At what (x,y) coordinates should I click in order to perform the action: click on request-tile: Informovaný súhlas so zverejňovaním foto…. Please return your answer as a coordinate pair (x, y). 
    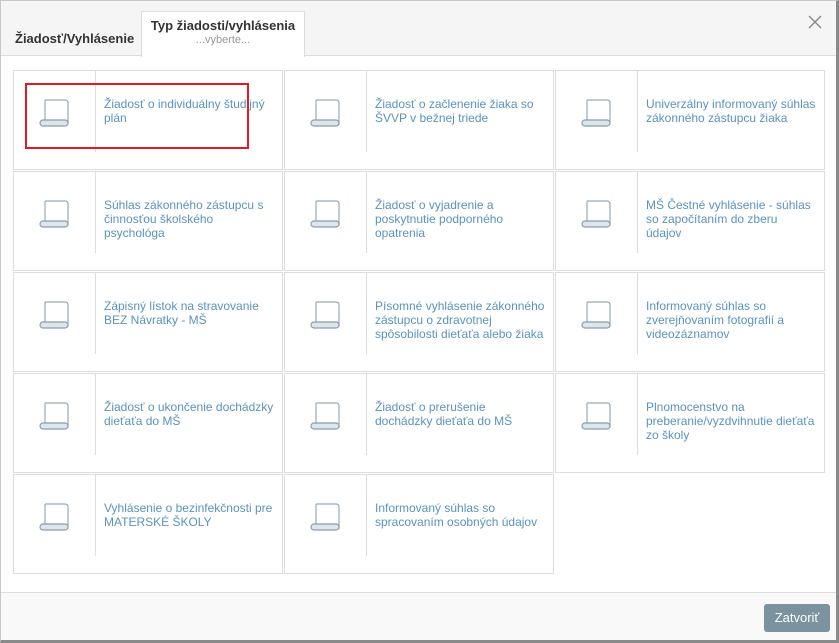
    Looking at the image, I should click on (690, 322).